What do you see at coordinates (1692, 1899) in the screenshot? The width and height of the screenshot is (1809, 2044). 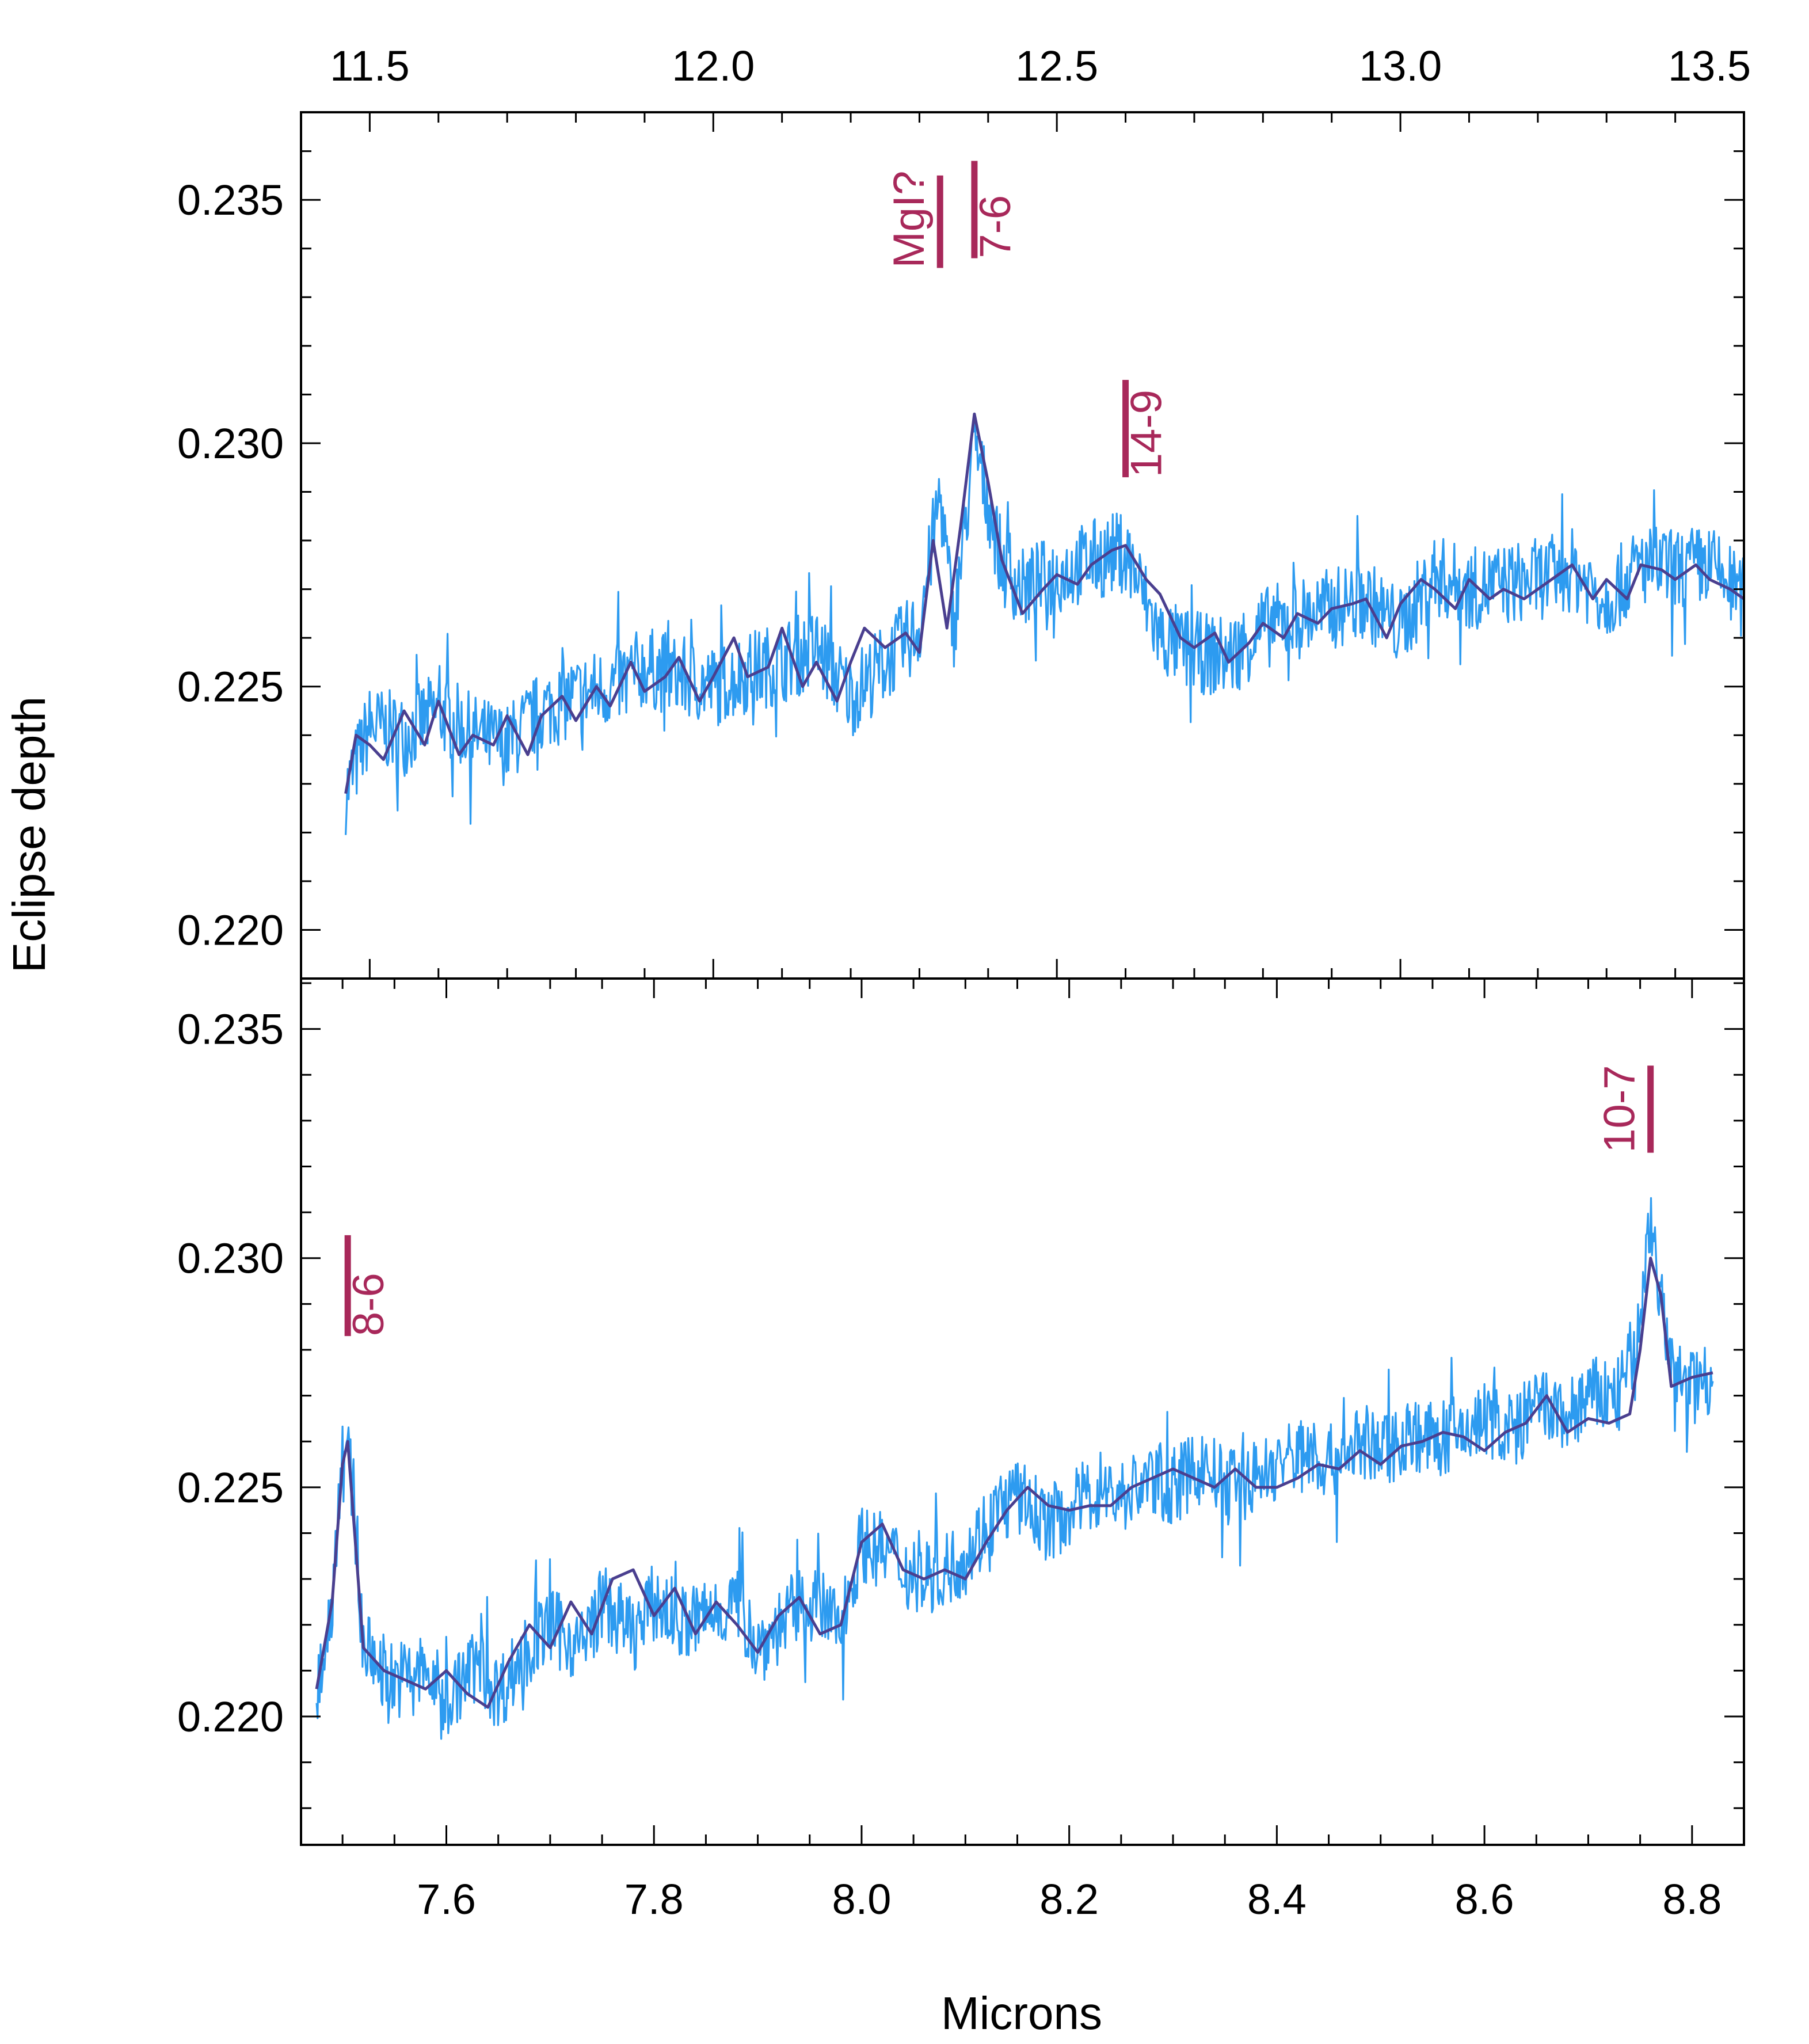 I see `x-tick-label: 8.8` at bounding box center [1692, 1899].